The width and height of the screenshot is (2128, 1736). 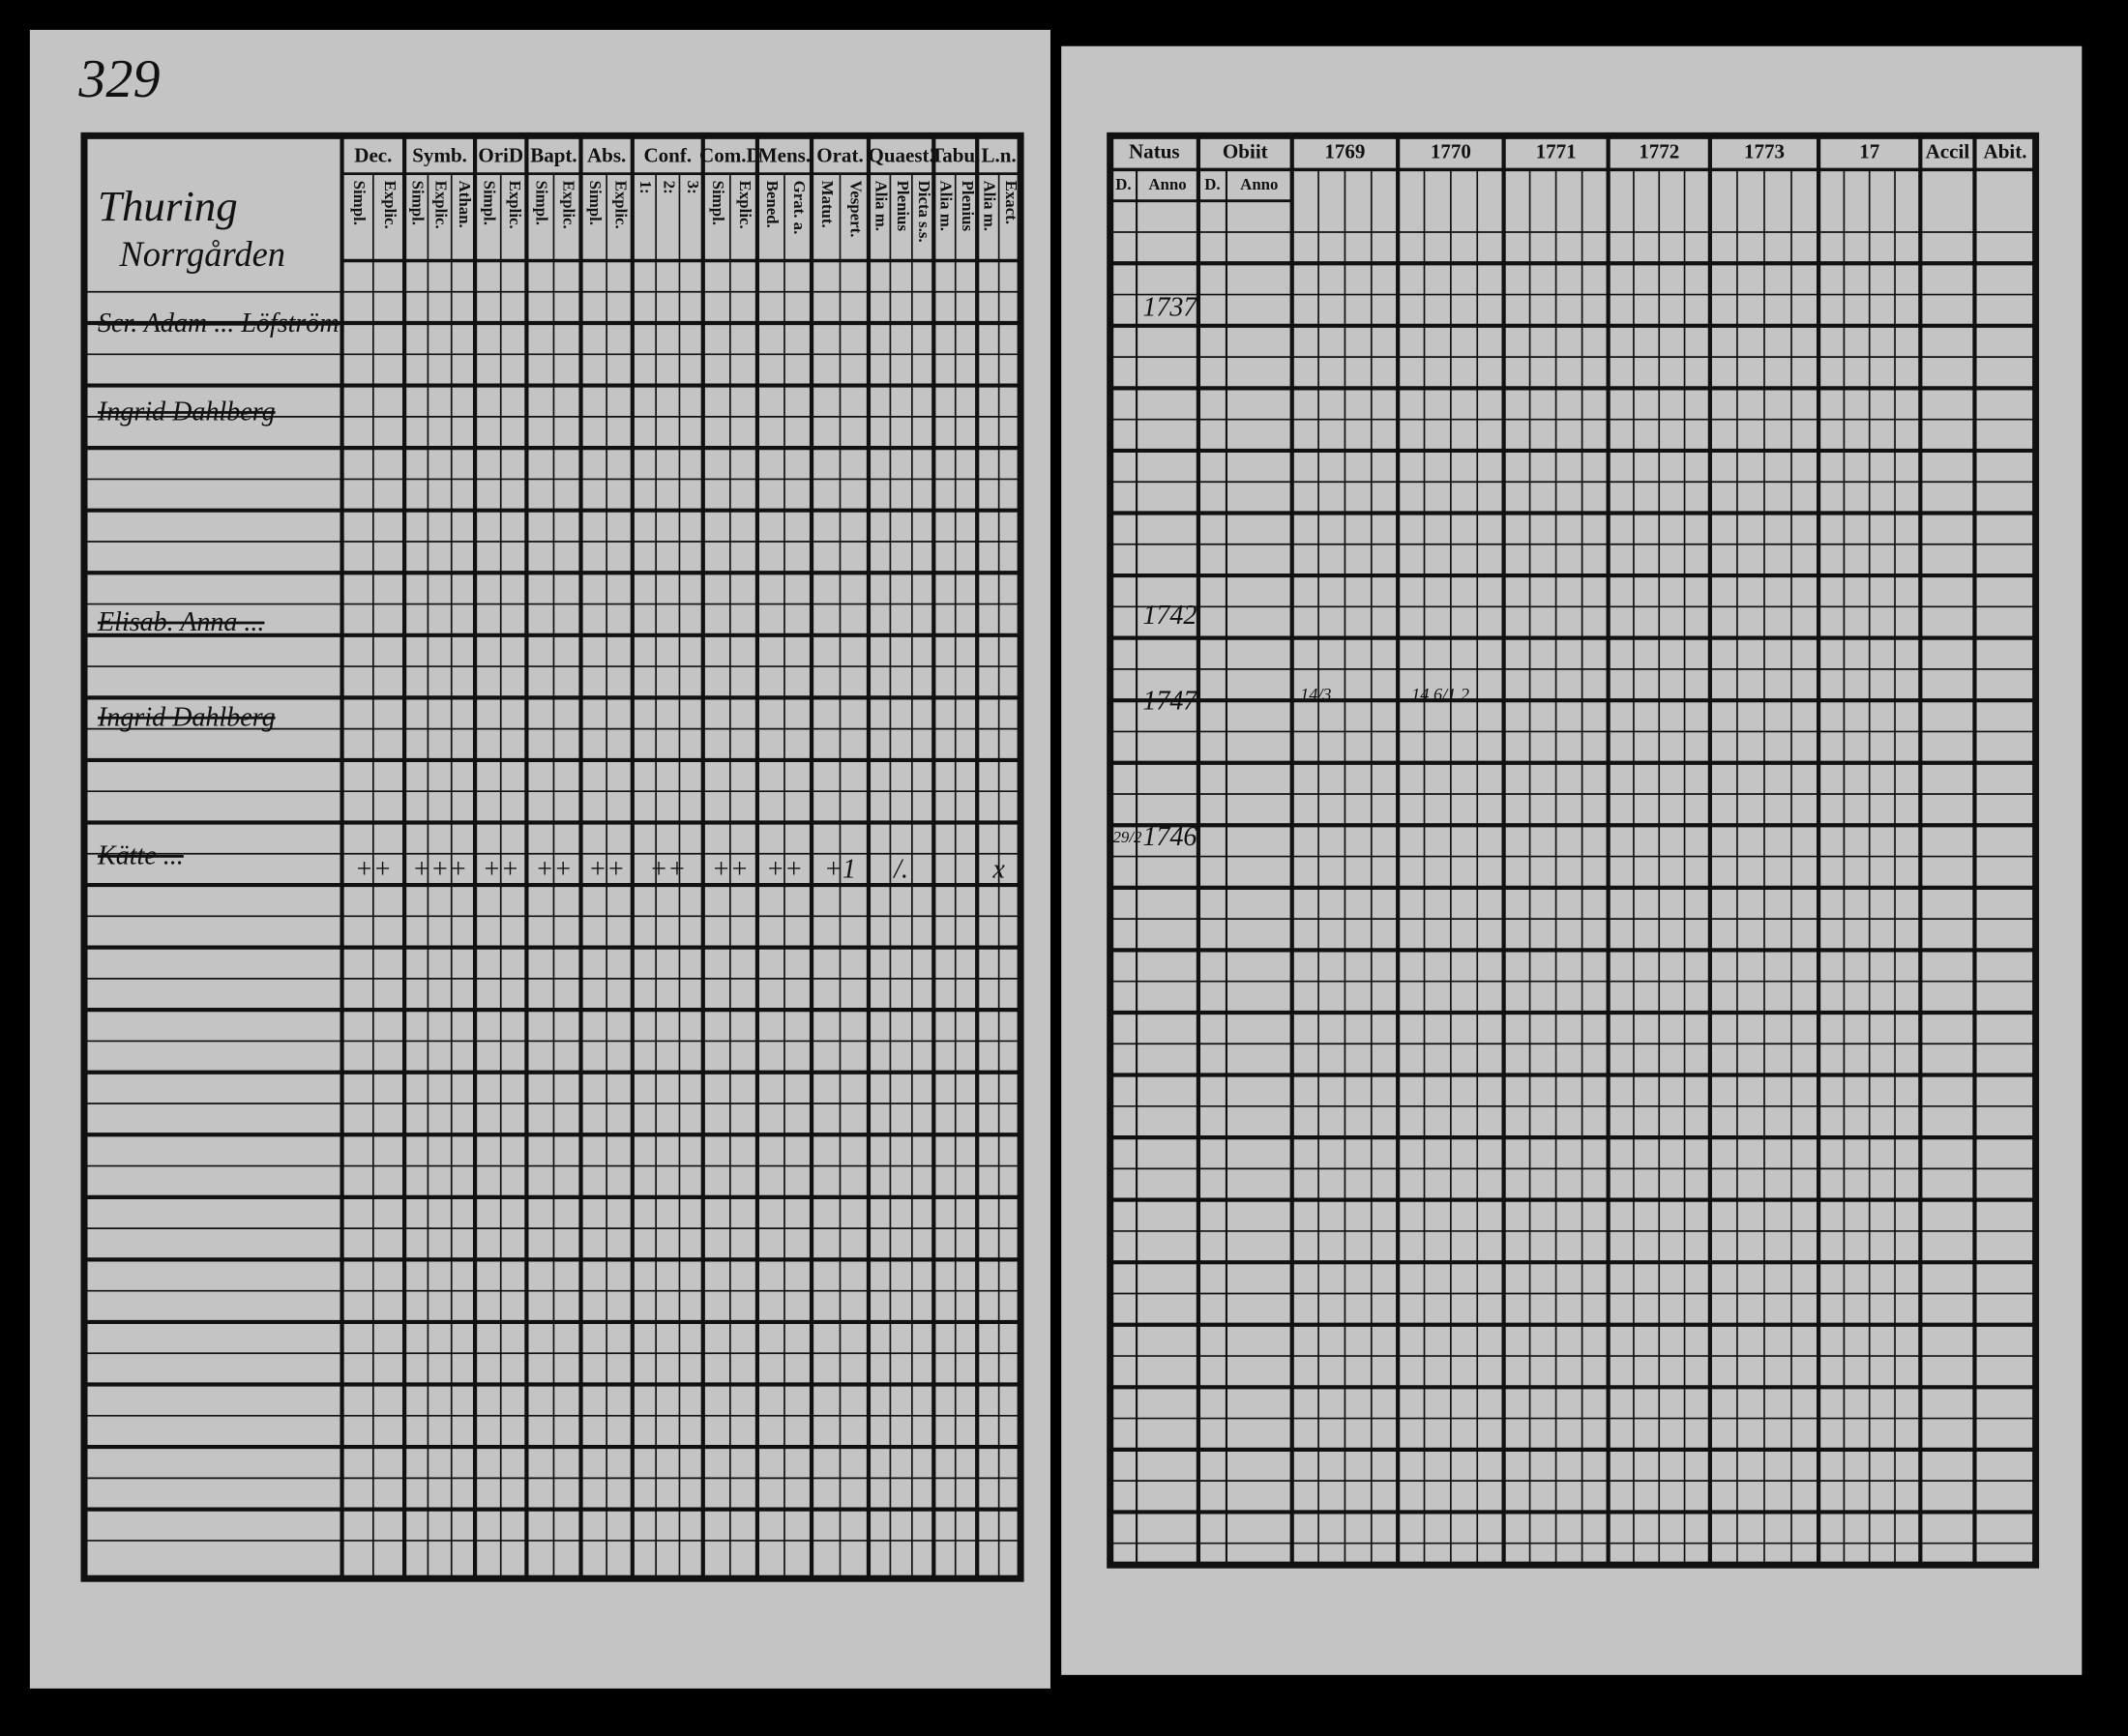 I want to click on column-subheader: Exact., so click(x=1011, y=202).